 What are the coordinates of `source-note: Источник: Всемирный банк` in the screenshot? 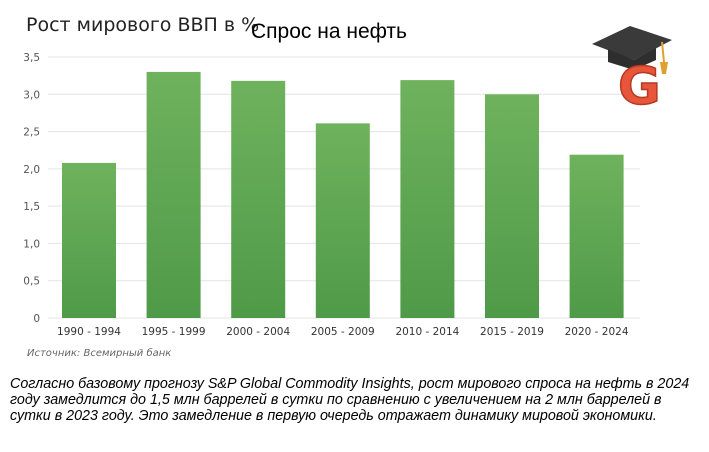 It's located at (99, 353).